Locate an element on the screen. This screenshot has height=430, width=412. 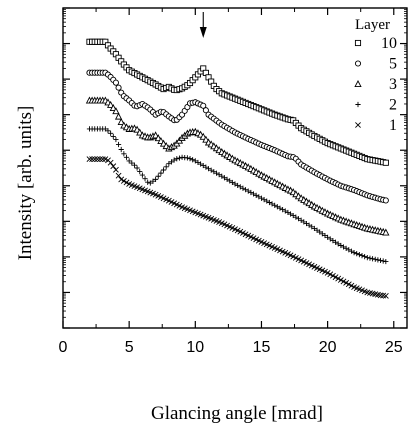
x-tick-label: 20 is located at coordinates (328, 347).